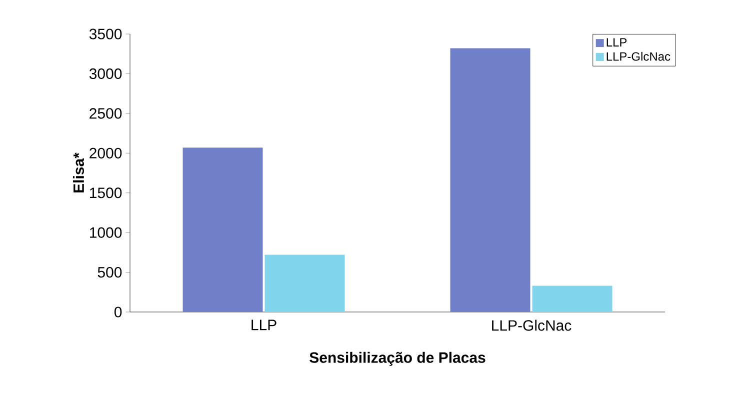 This screenshot has width=752, height=407. I want to click on legend-label: LLP, so click(616, 42).